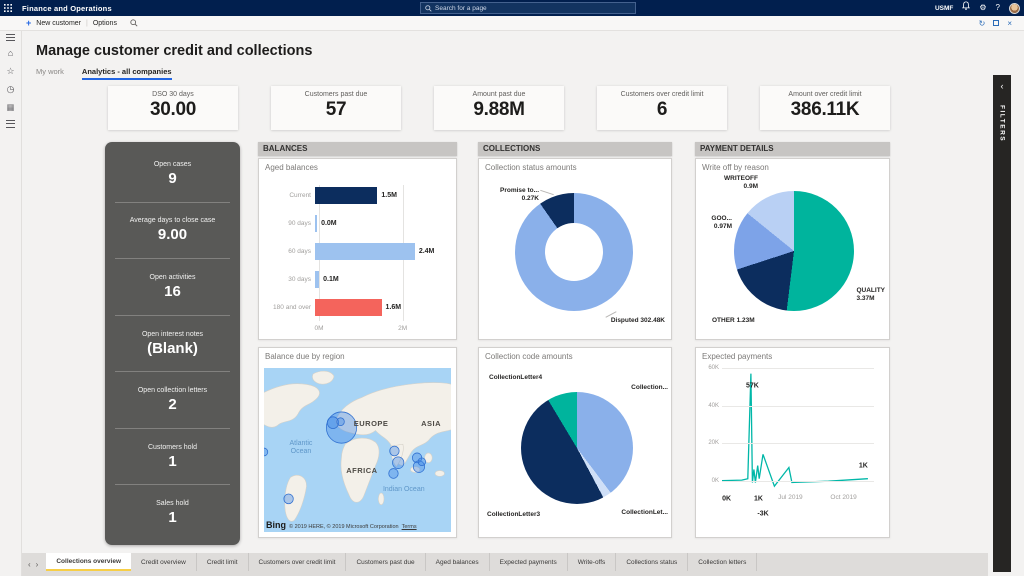 The image size is (1024, 576). Describe the element at coordinates (10, 71) in the screenshot. I see `favorites-star-icon: ☆` at that location.